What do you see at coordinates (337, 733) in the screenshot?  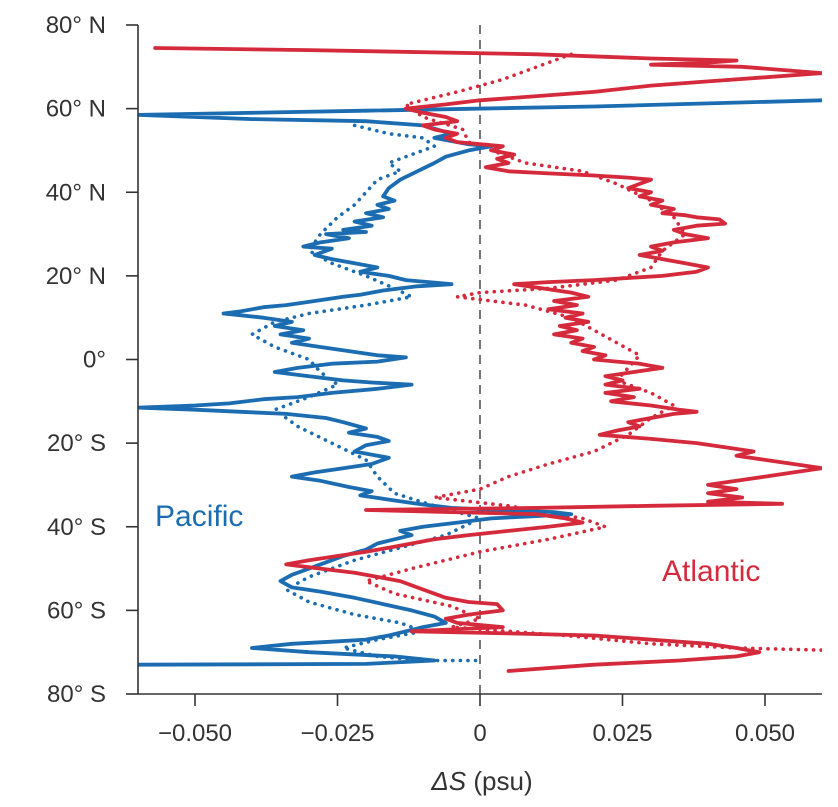 I see `x-tick-label: −0.025` at bounding box center [337, 733].